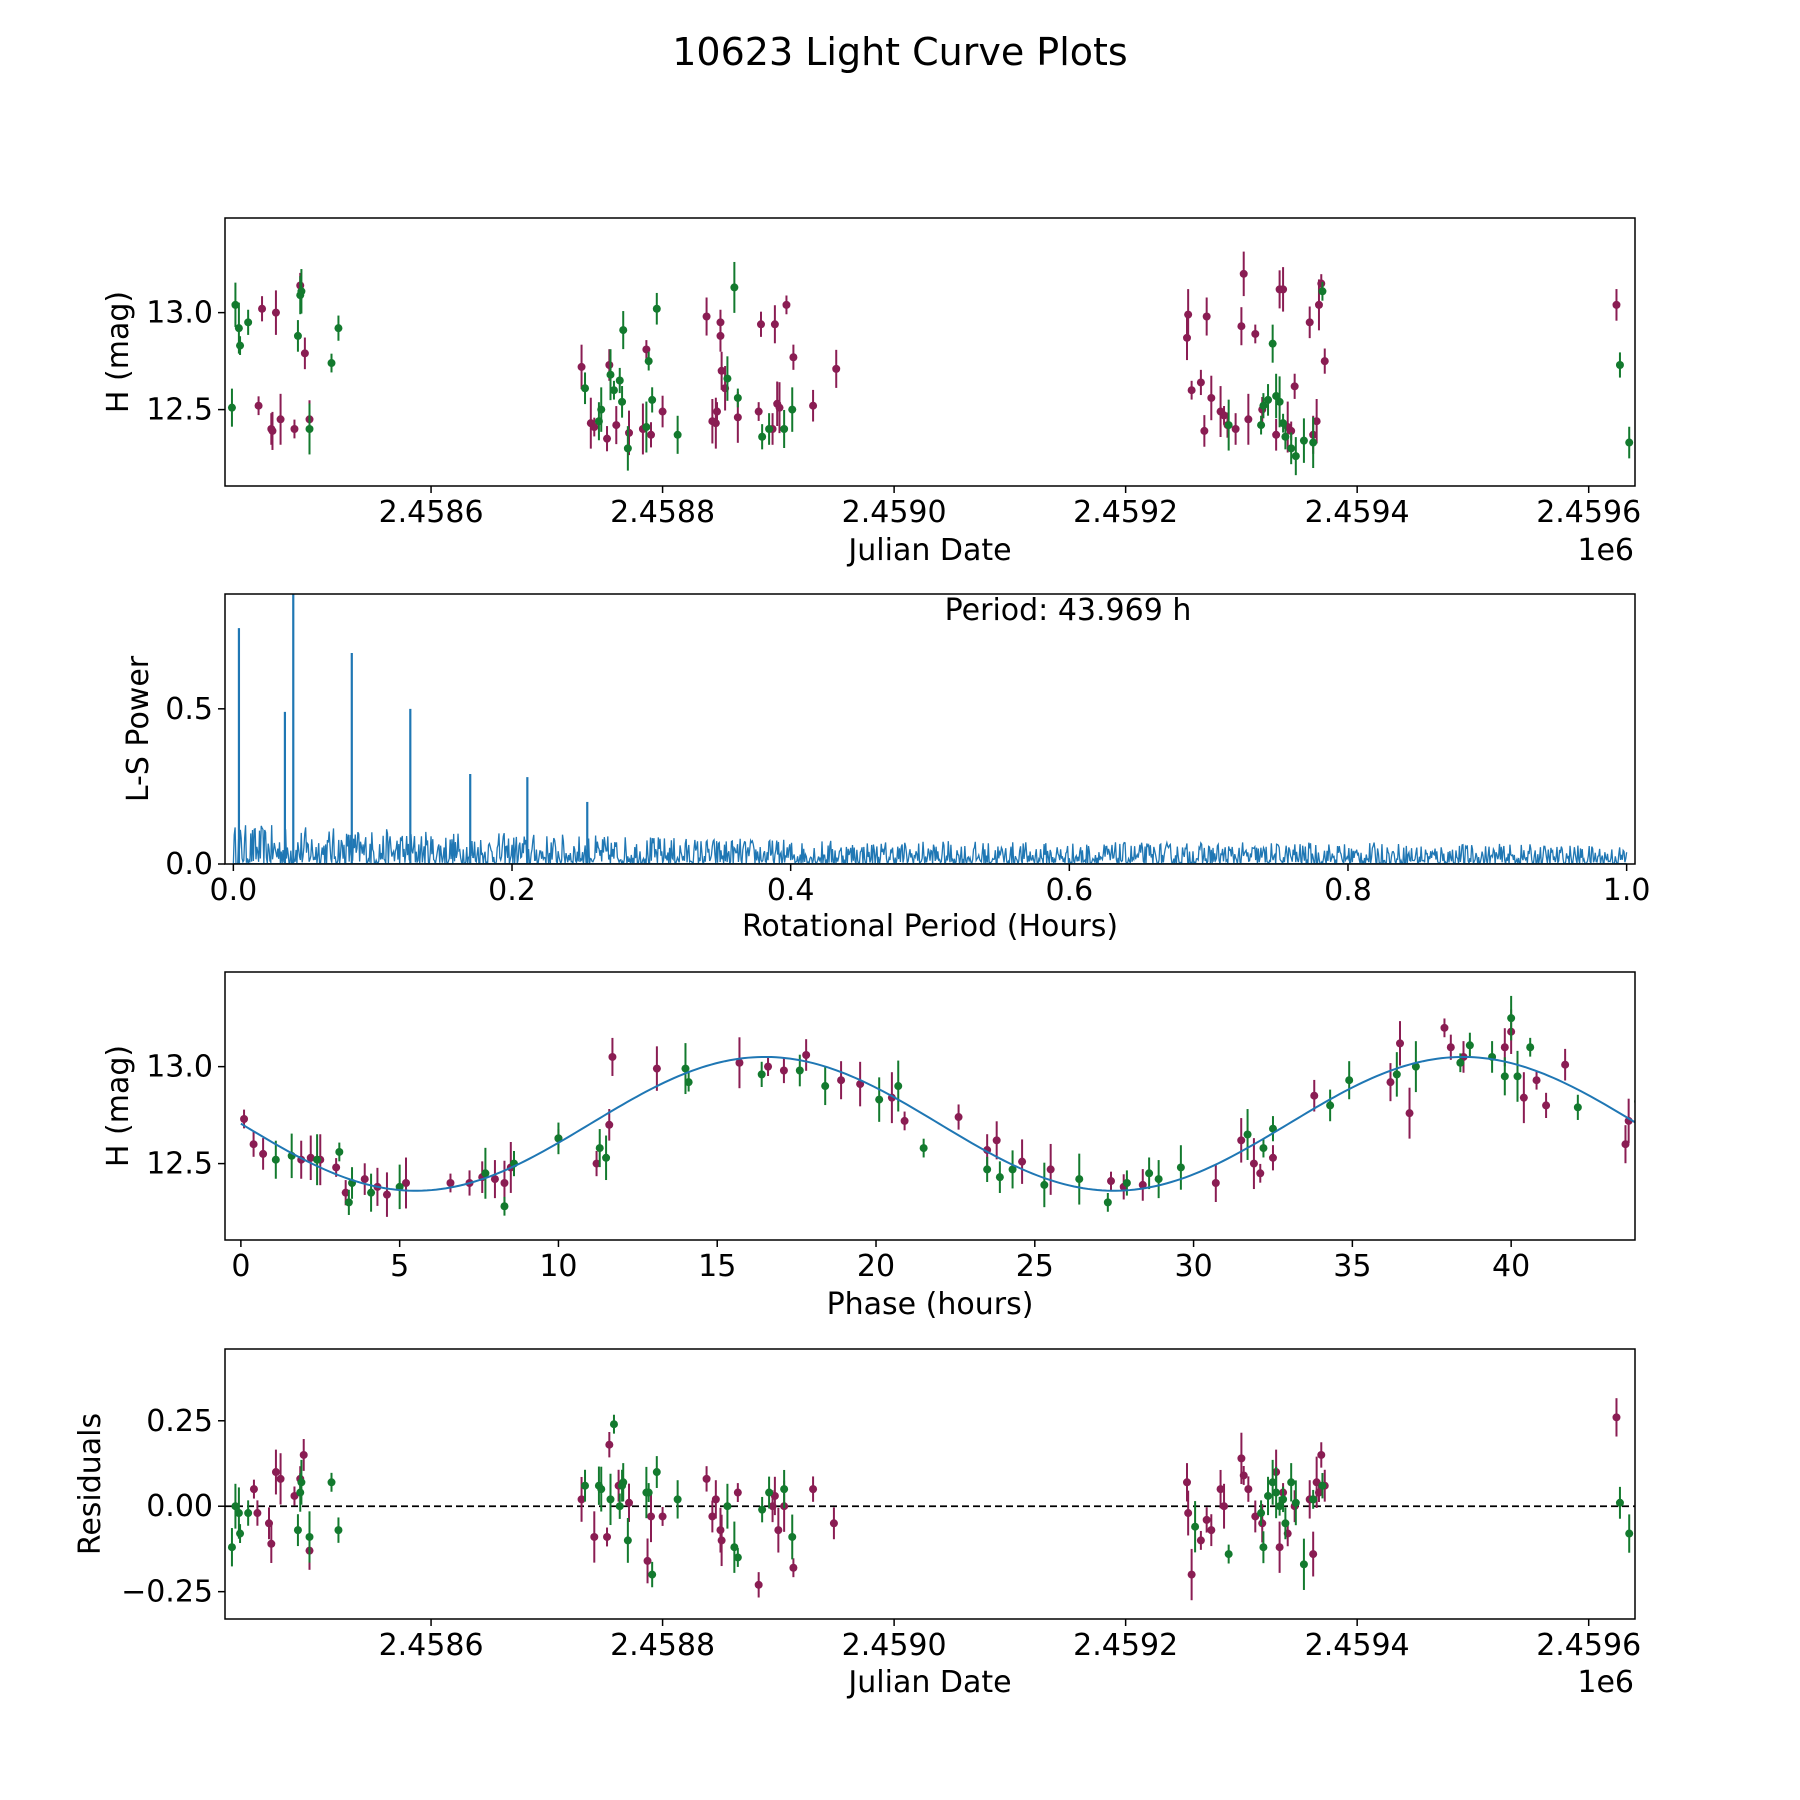  Describe the element at coordinates (1605, 1682) in the screenshot. I see `residuals-offset-text: 1e6` at that location.